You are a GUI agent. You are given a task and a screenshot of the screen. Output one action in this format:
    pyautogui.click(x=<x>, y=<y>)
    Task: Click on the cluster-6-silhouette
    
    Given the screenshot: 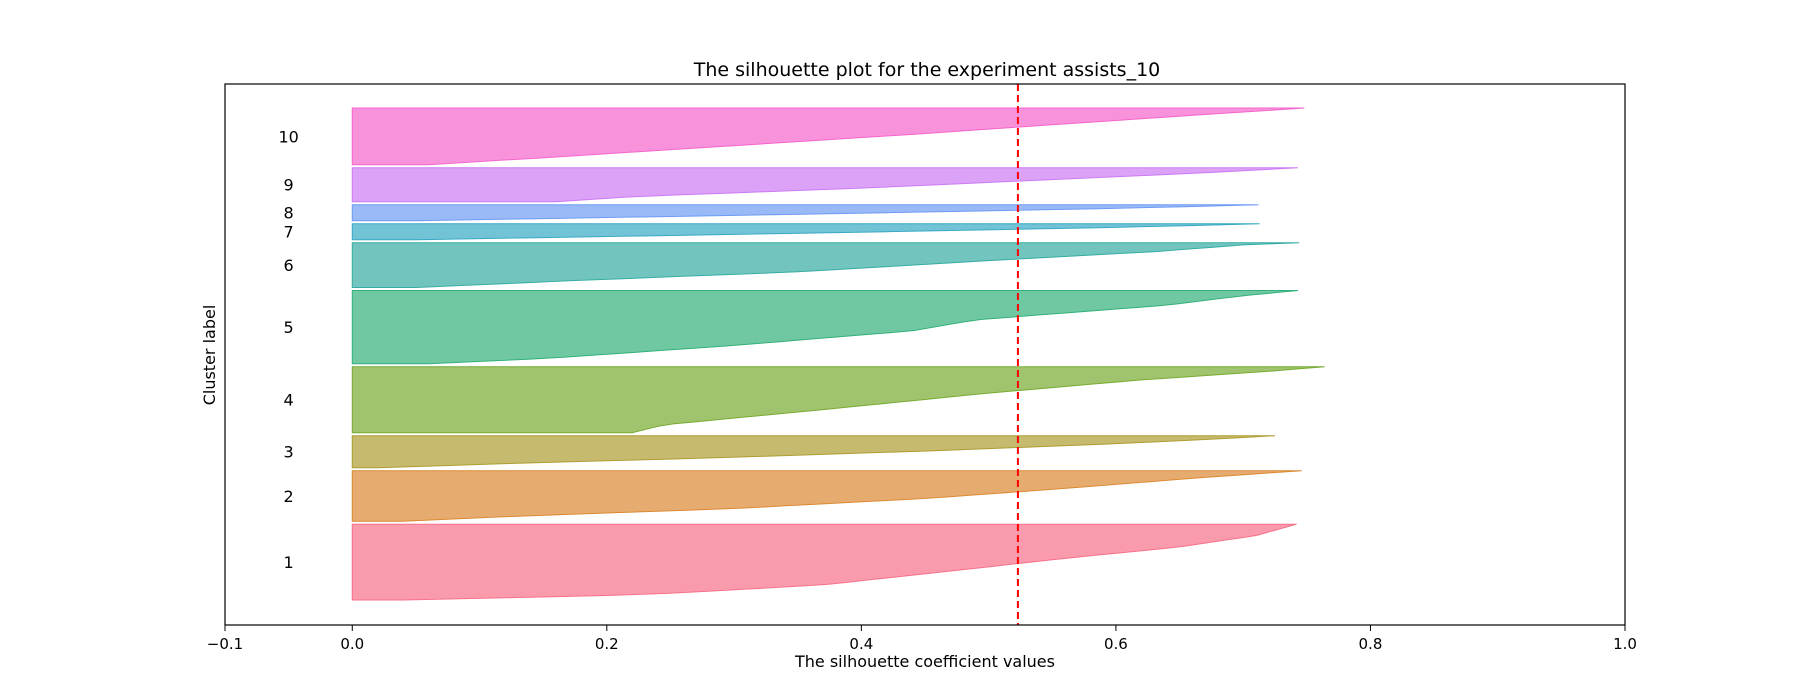 What is the action you would take?
    pyautogui.click(x=825, y=265)
    